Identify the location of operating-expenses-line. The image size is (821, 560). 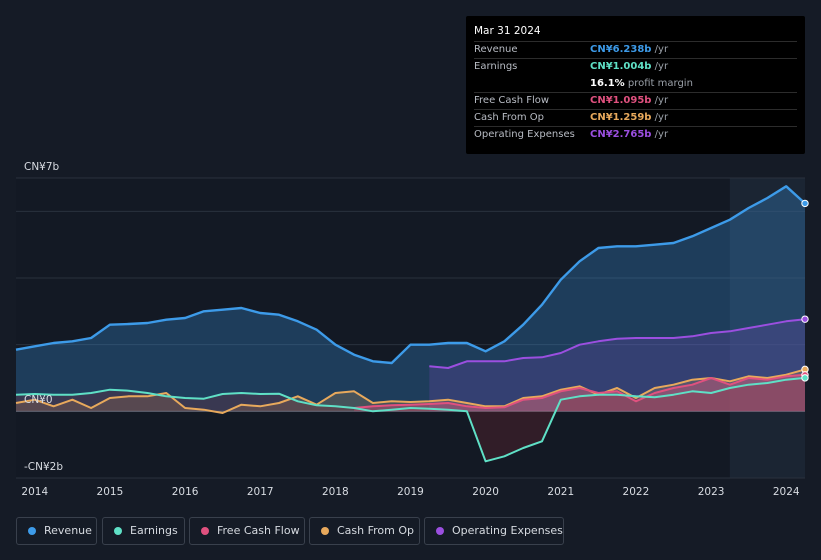
(617, 343).